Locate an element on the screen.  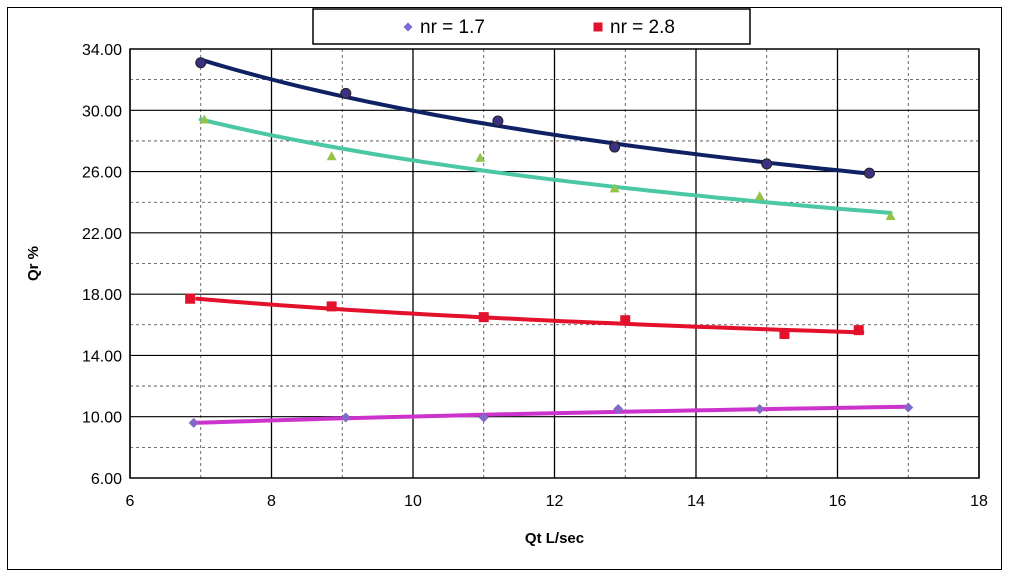
y-axis-title: Qr % is located at coordinates (33, 263).